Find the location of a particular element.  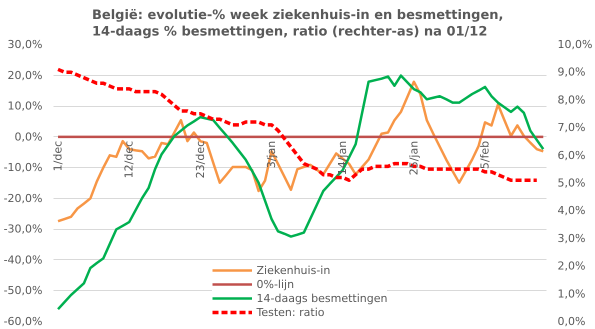

chart-title: België: evolutie-% week ziekenhuis-in en besmettingen, 14-daags % besmettingen, ratio (rechter-as) na 01/12 is located at coordinates (298, 24).